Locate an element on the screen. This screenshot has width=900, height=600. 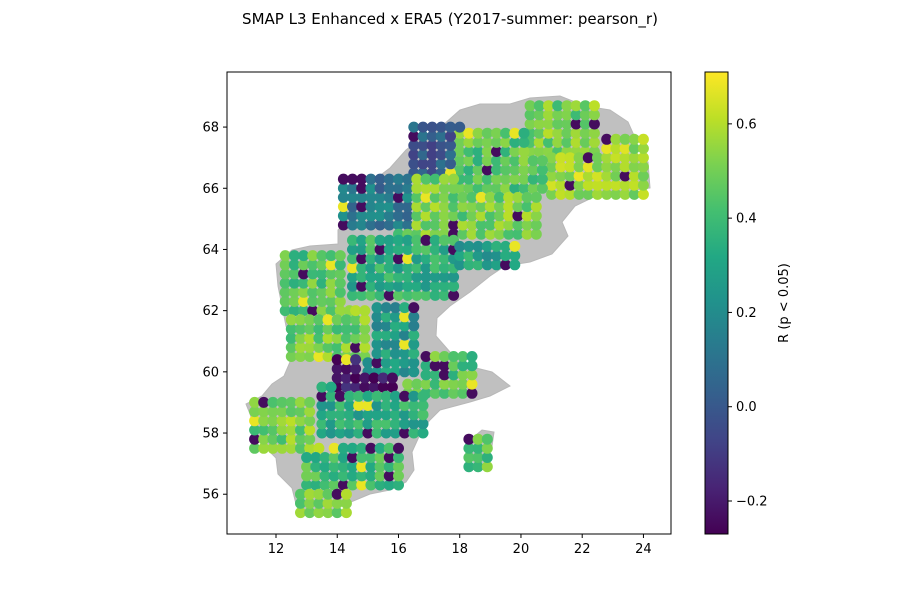
colorbar-tick-label: 0.0 is located at coordinates (746, 407).